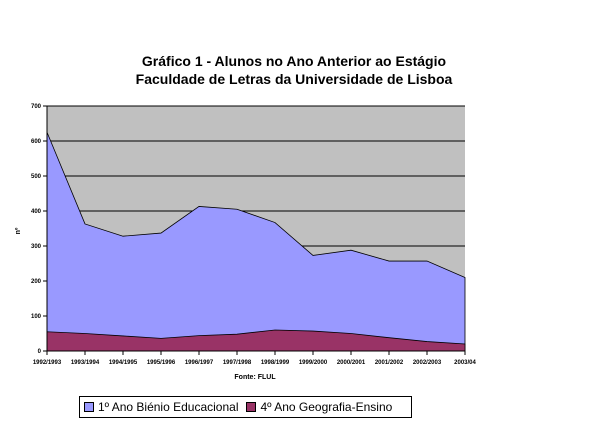 Image resolution: width=589 pixels, height=422 pixels. Describe the element at coordinates (351, 363) in the screenshot. I see `x-tick-label: 2000/2001` at that location.